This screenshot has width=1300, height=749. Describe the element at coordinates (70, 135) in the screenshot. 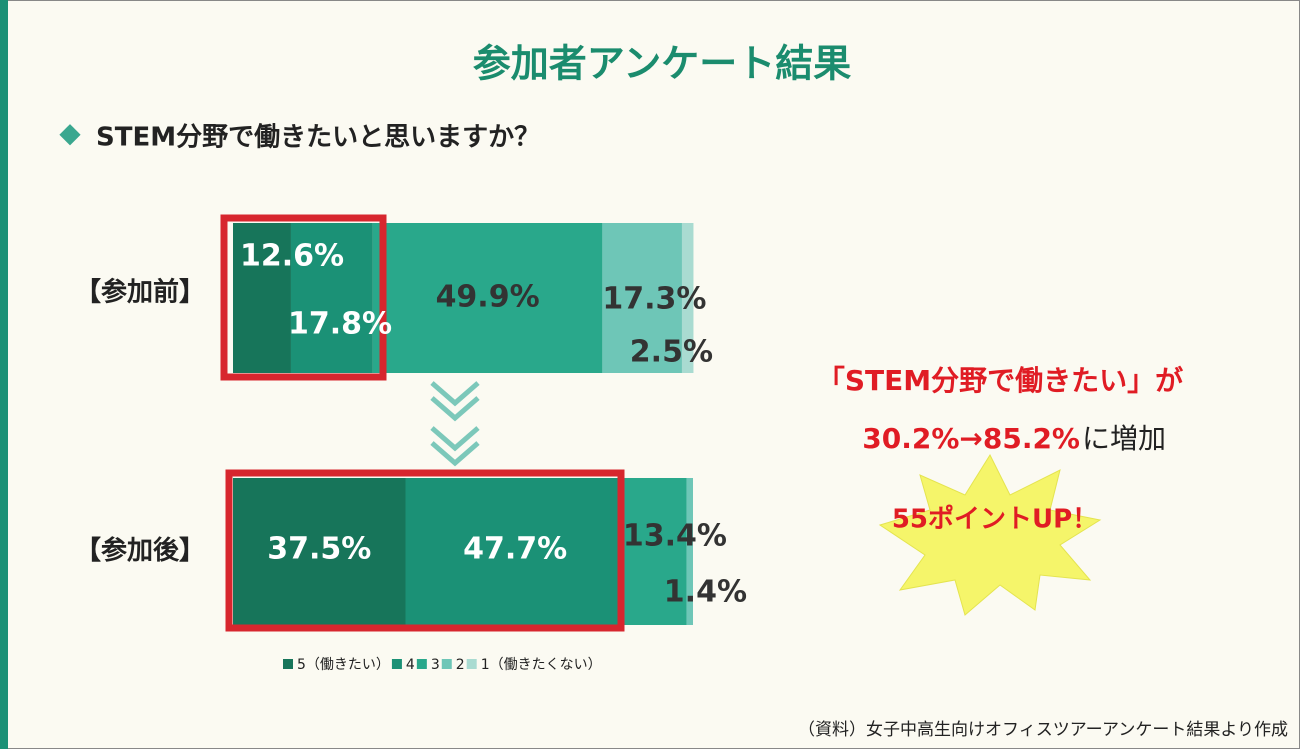

I see `bullet` at that location.